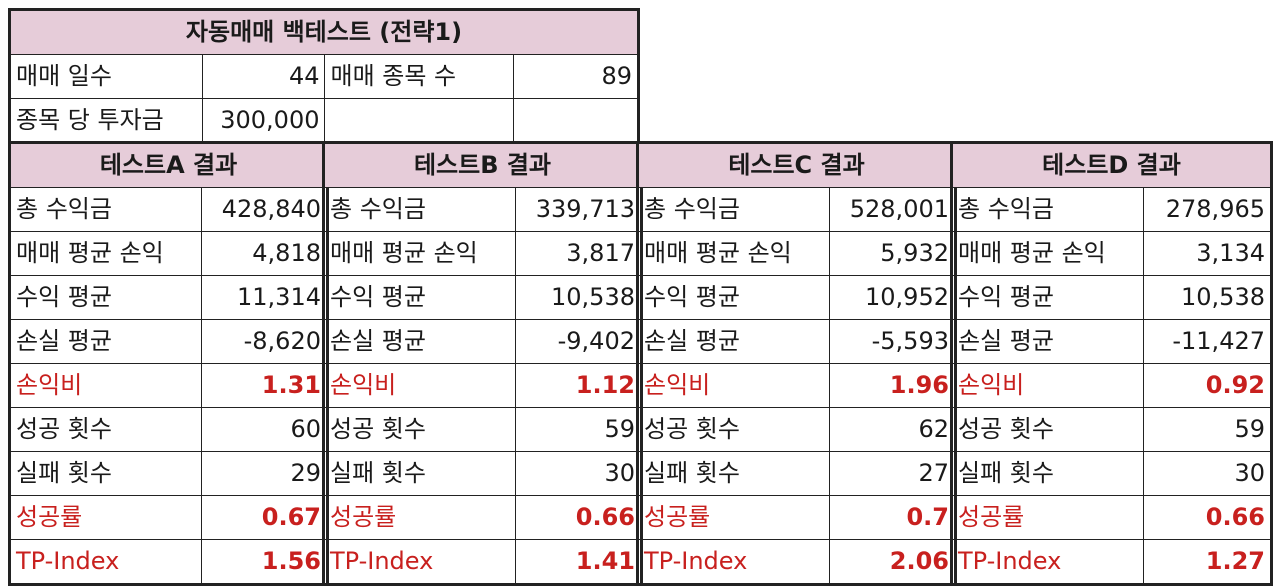 The image size is (1280, 587). Describe the element at coordinates (1111, 165) in the screenshot. I see `test-d-title: 테스트D 결과` at that location.